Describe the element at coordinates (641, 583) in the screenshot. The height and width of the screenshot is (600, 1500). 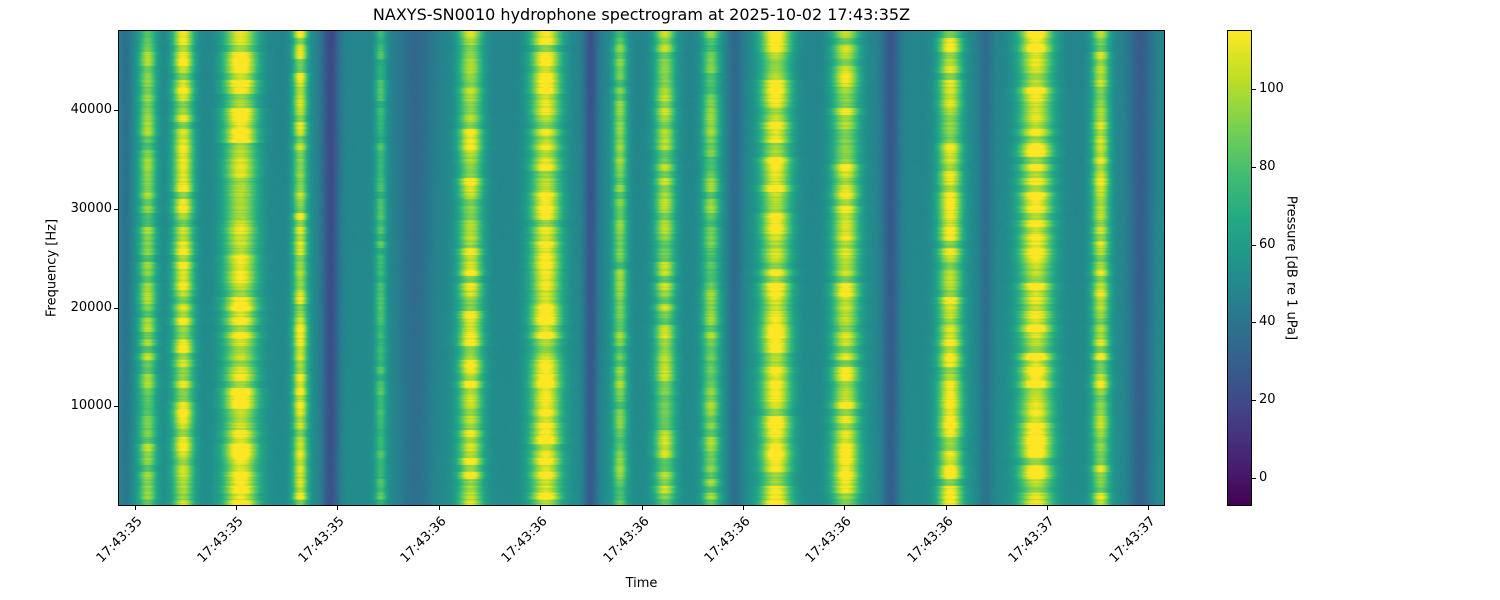
I see `x-axis-label: Time` at that location.